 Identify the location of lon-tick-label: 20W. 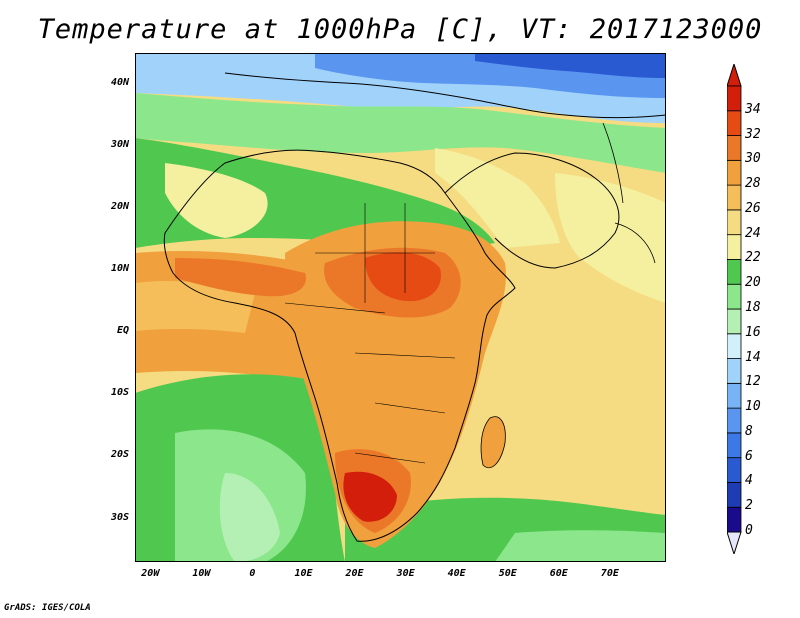
(150, 573).